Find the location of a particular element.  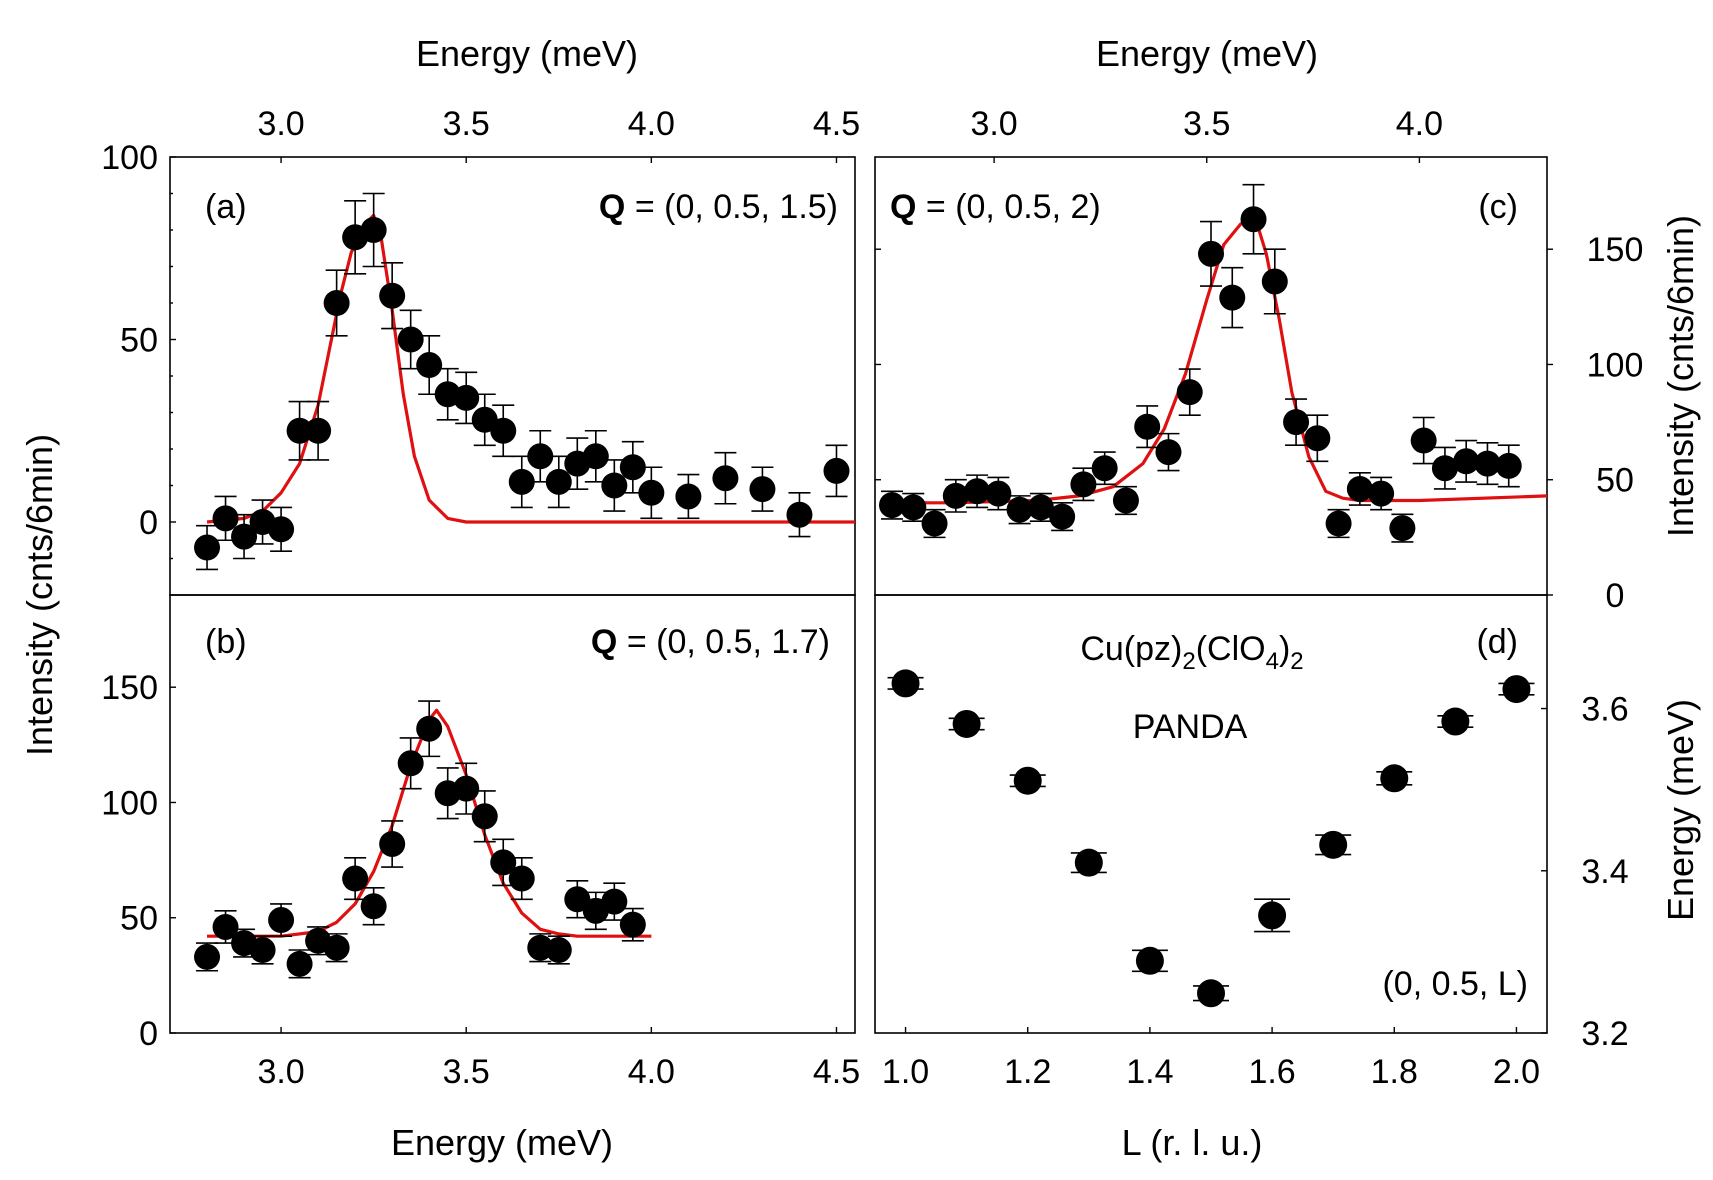

panel-b-y-tick-label: 150 is located at coordinates (129, 688).